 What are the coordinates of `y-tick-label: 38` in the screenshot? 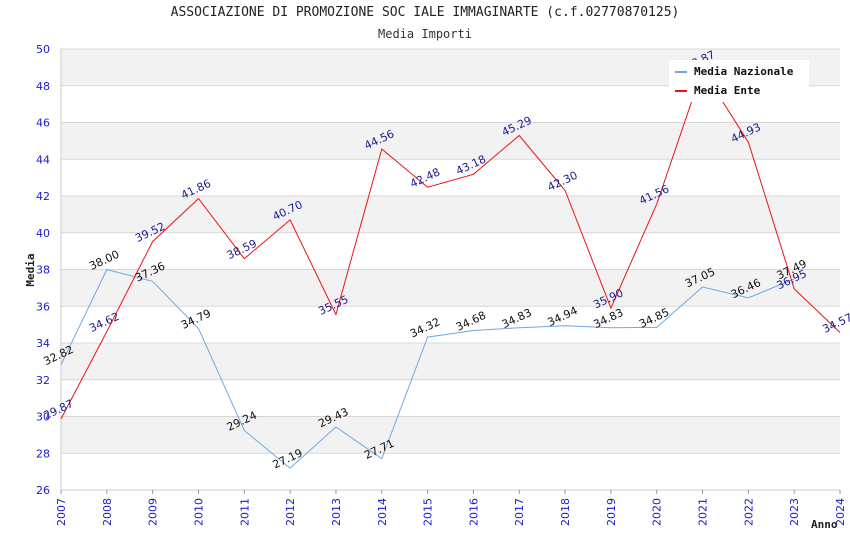 It's located at (43, 270).